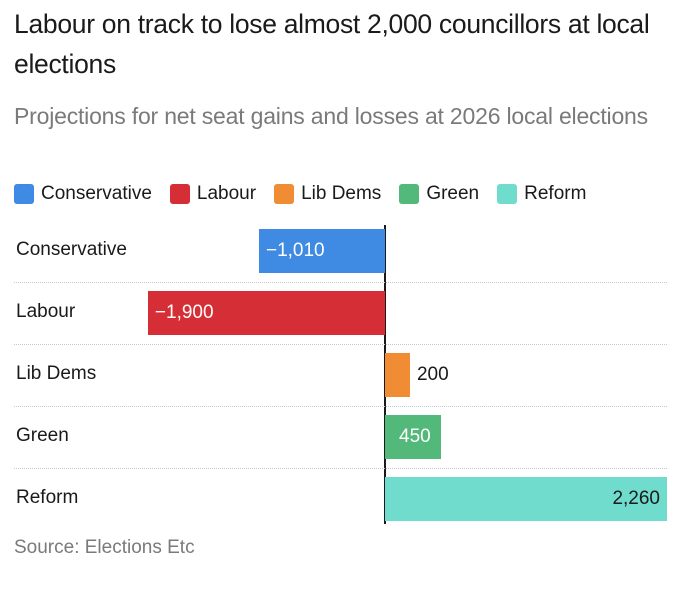 The image size is (682, 600). Describe the element at coordinates (555, 193) in the screenshot. I see `legend-label: Reform` at that location.